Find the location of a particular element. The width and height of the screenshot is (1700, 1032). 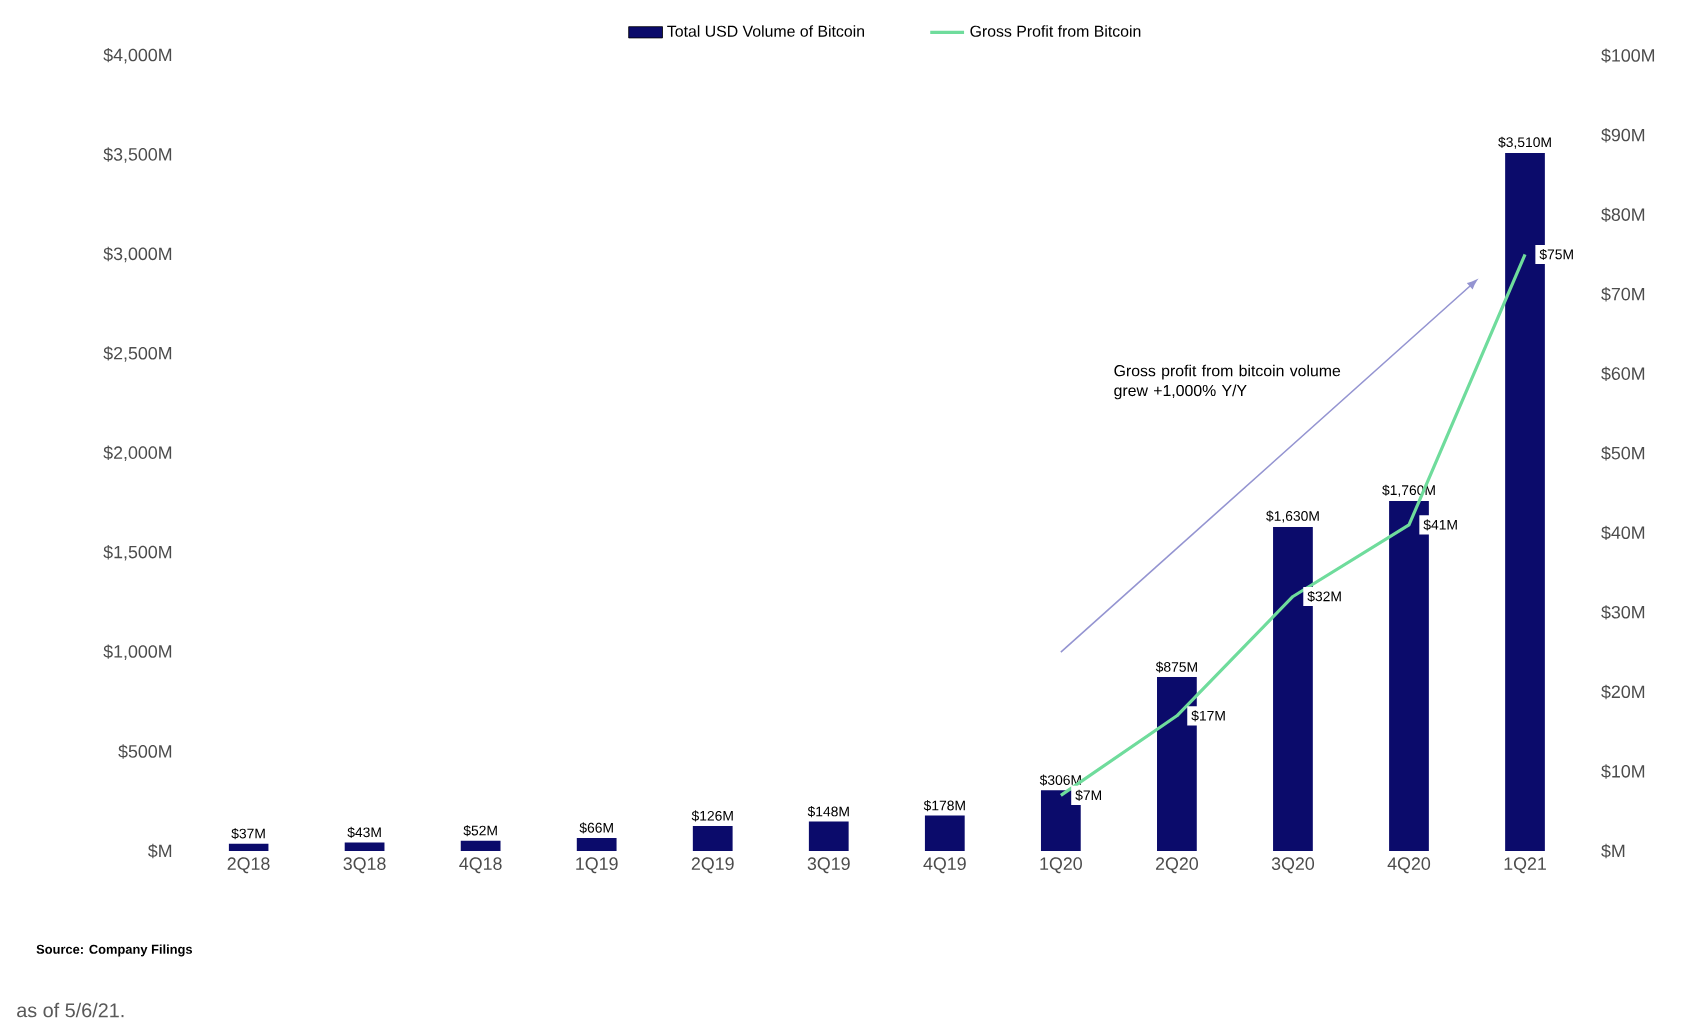

x-tick-label: 3Q20 is located at coordinates (1293, 865).